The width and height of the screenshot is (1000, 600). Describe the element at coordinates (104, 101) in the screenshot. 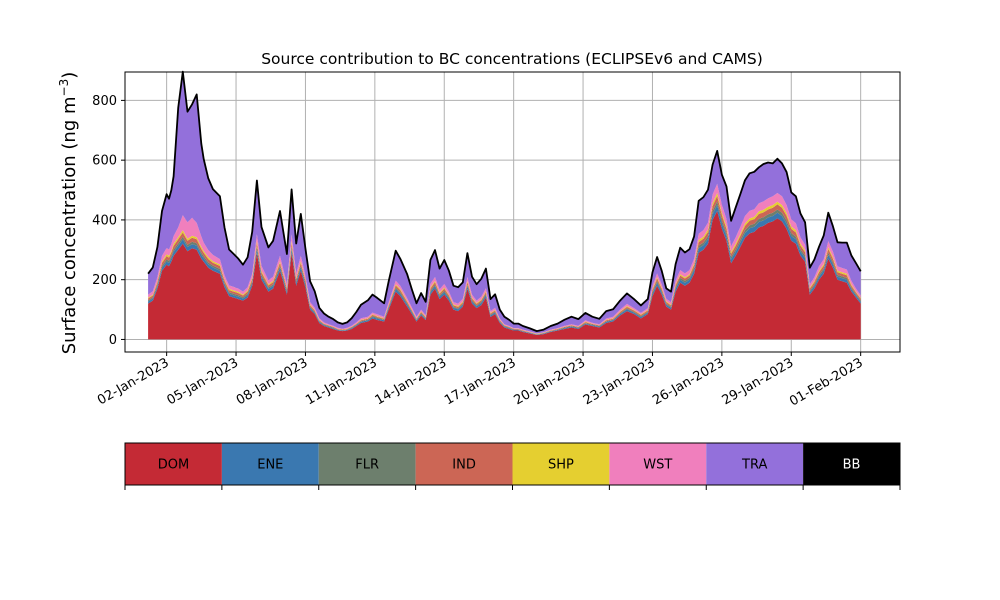

I see `y-tick-label: 800` at that location.